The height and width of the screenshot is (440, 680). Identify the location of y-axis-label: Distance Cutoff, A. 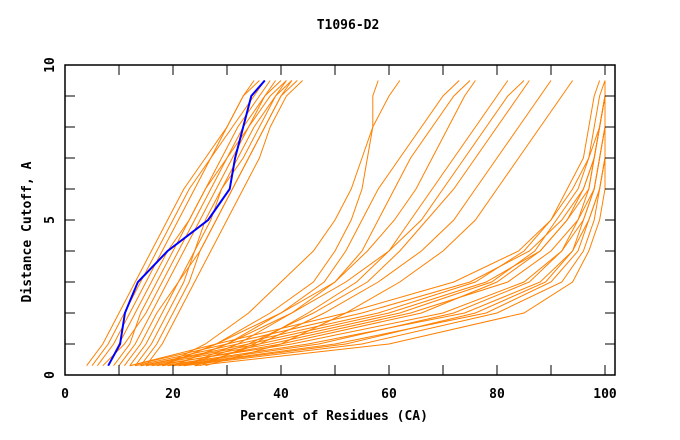
(27, 231).